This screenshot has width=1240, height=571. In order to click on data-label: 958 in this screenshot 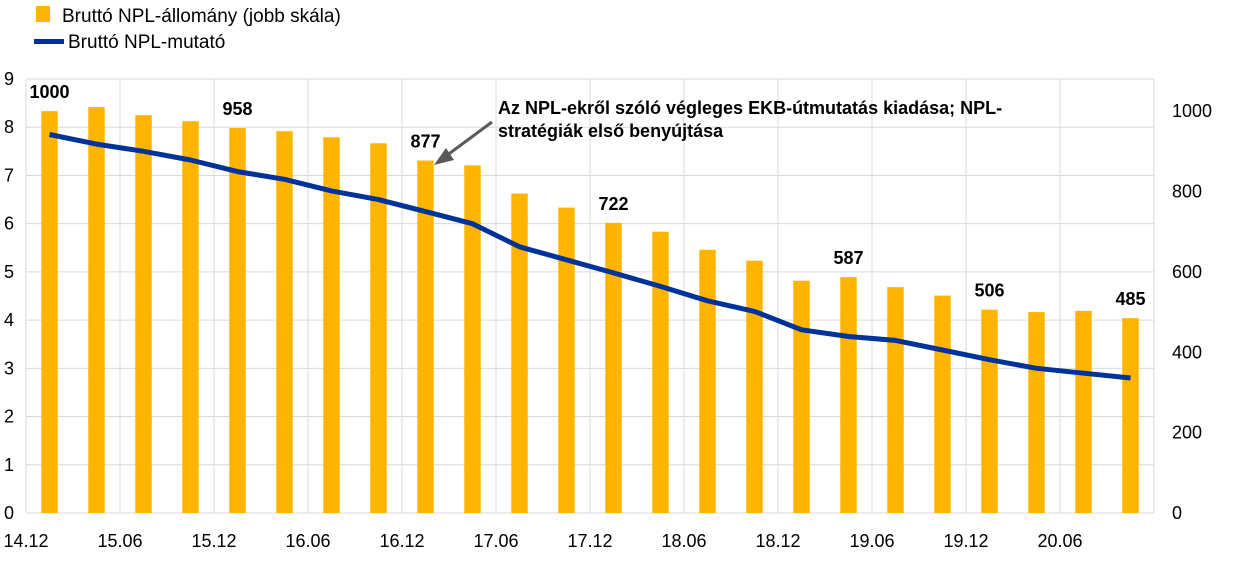, I will do `click(237, 109)`.